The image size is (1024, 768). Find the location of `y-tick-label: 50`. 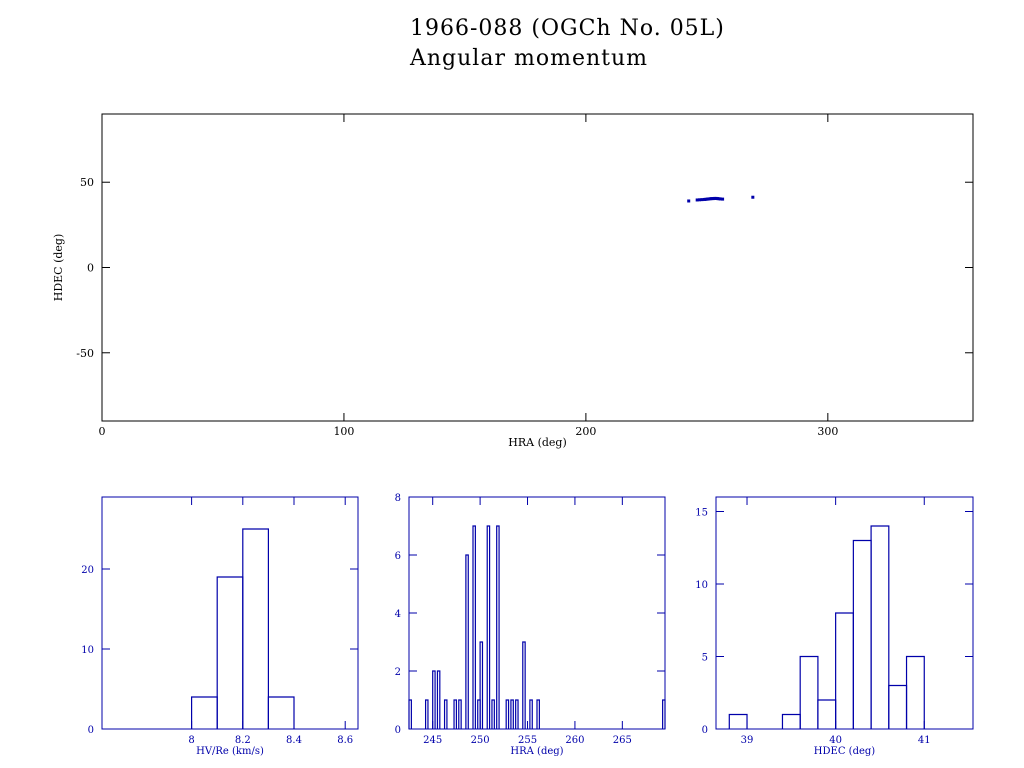

y-tick-label: 50 is located at coordinates (87, 182).